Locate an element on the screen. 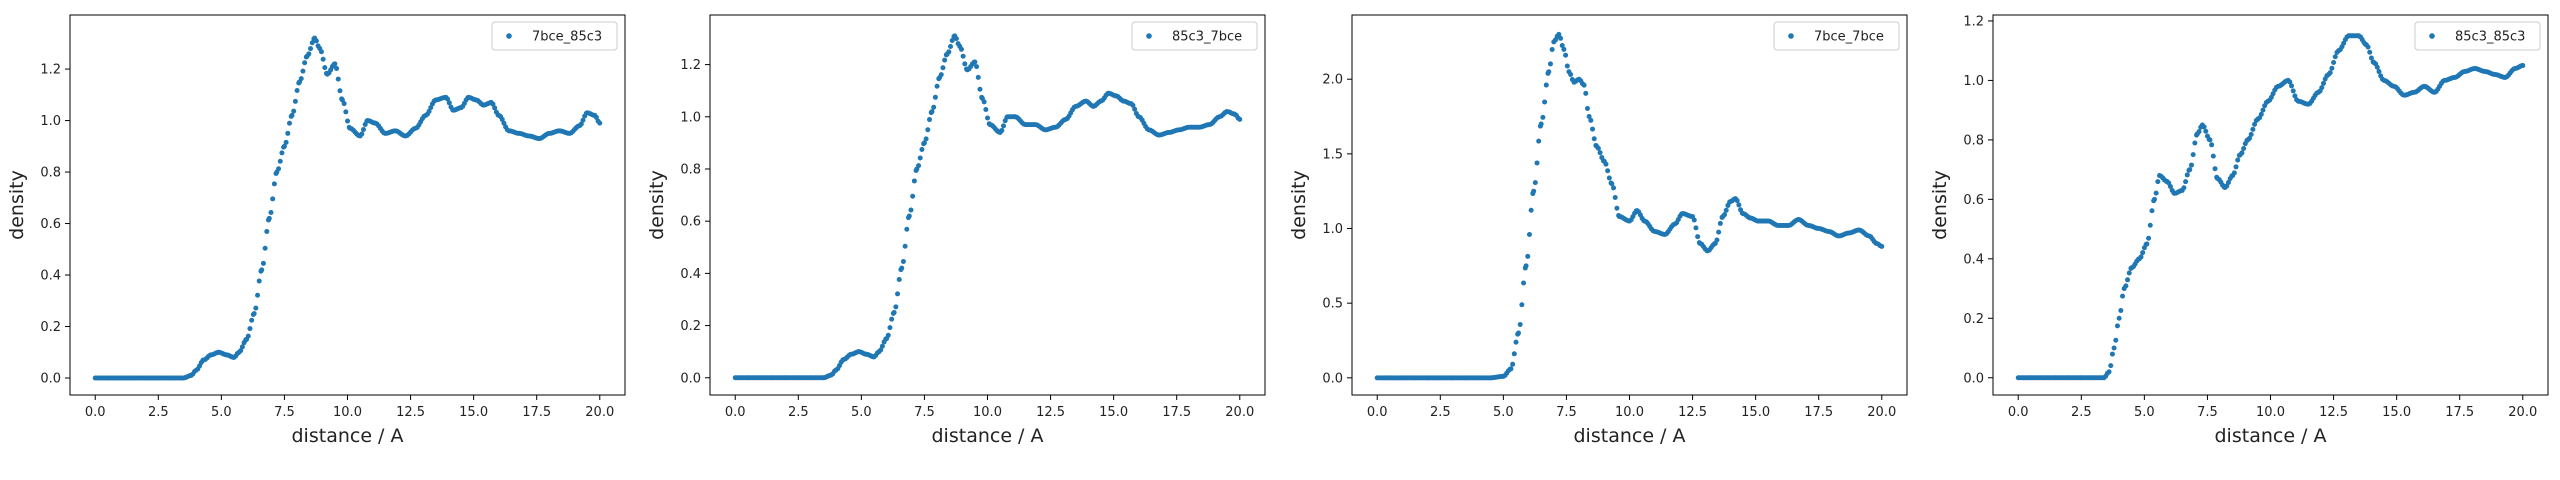 Image resolution: width=2560 pixels, height=480 pixels. data-series is located at coordinates (987, 207).